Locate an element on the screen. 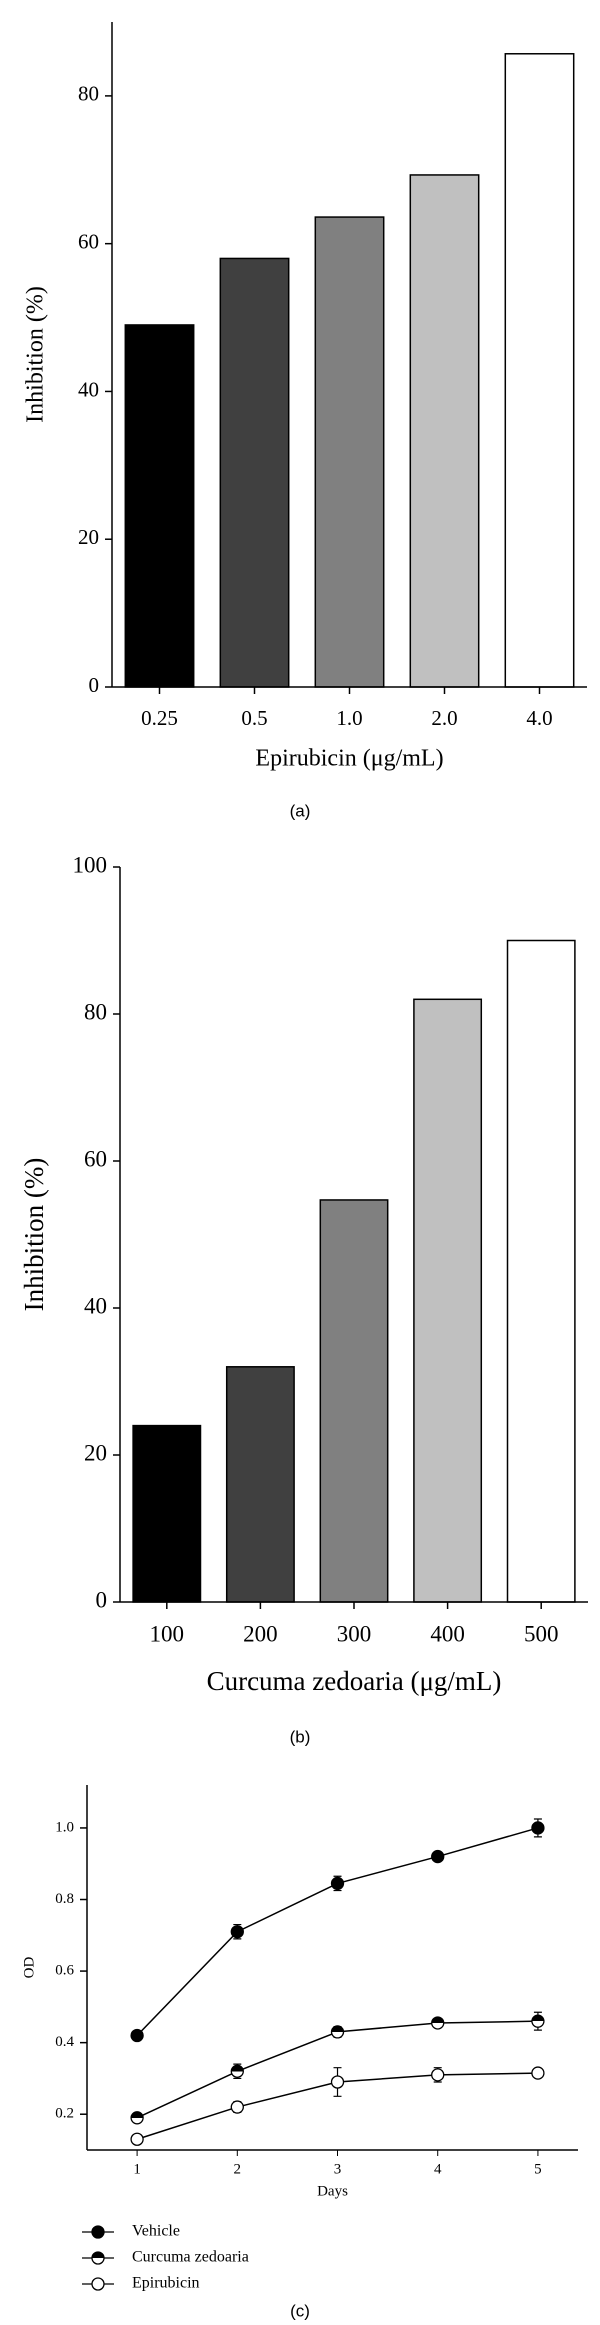 The image size is (600, 2325). x-tick-label: 4.0 is located at coordinates (539, 718).